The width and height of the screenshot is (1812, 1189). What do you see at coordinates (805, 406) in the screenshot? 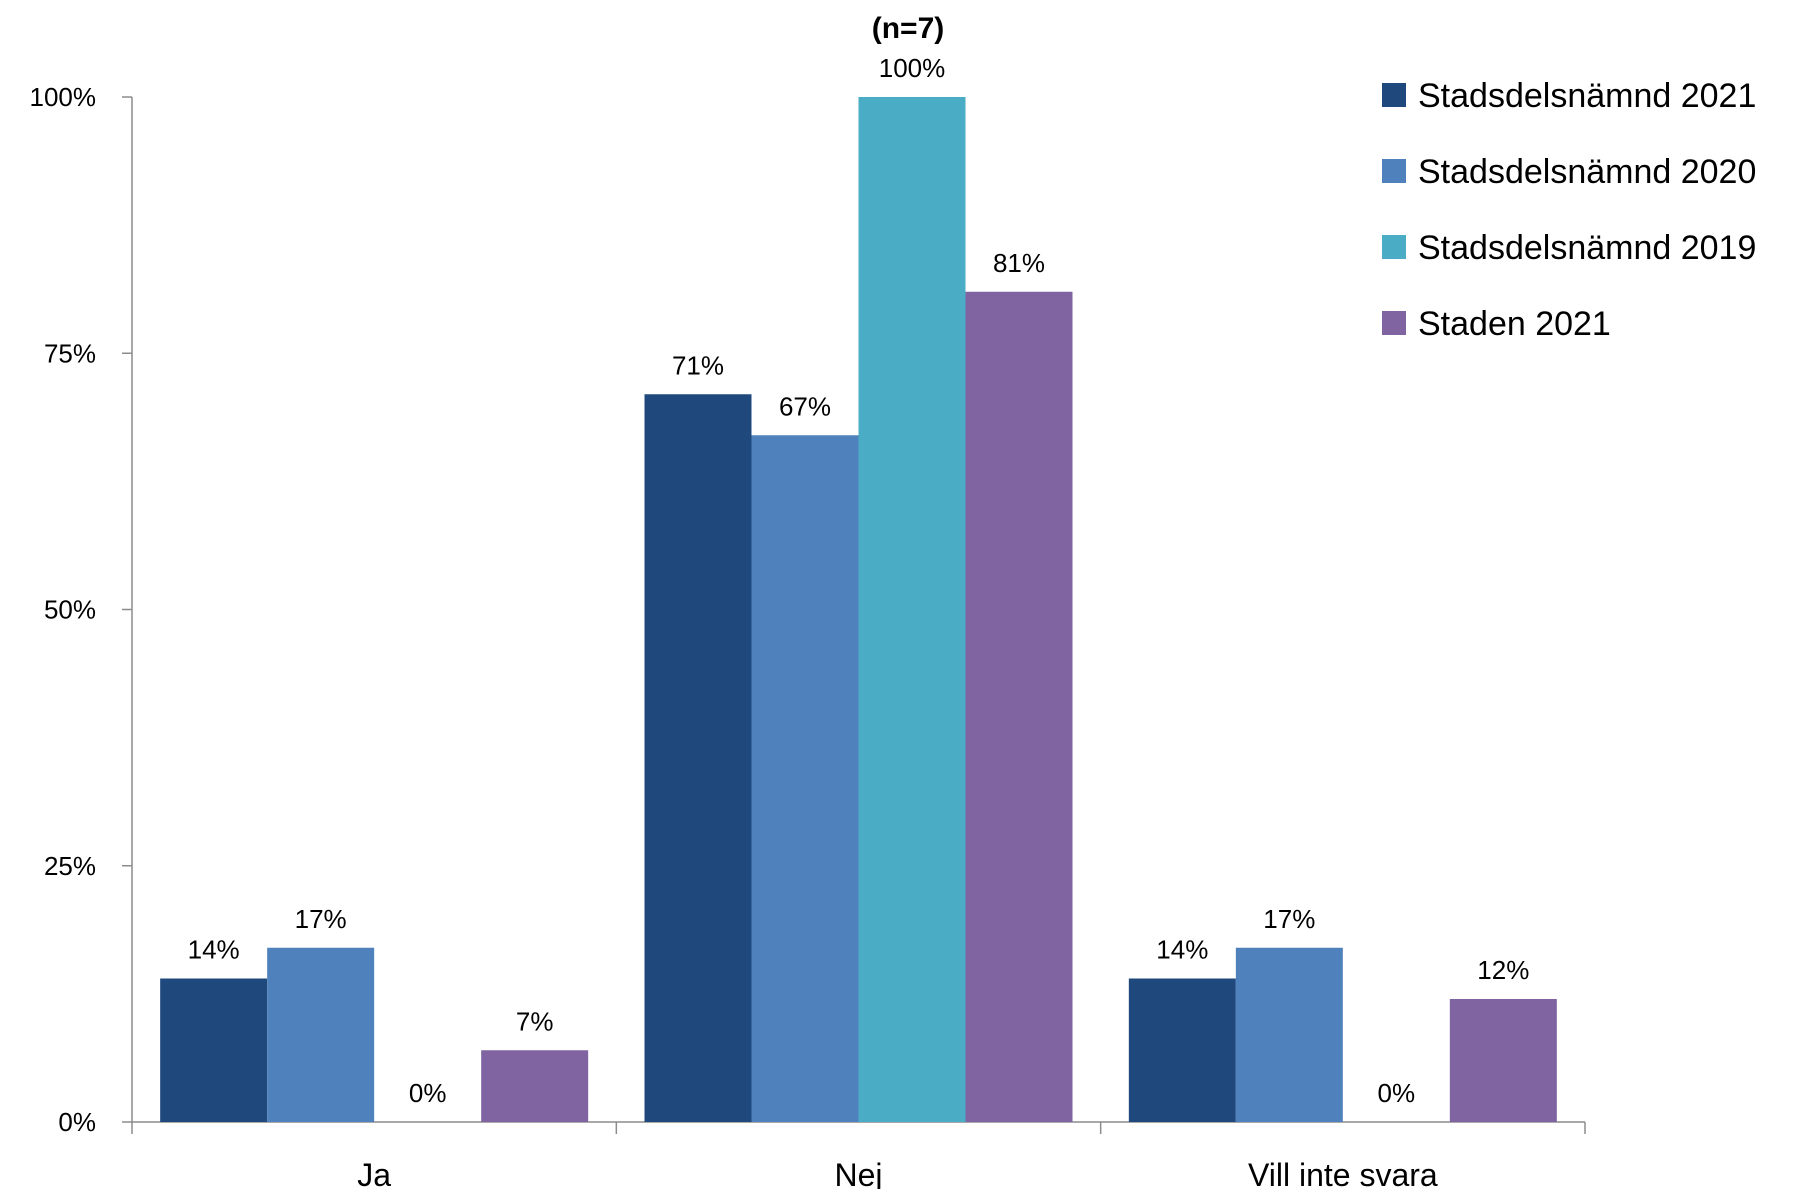
I see `data-label: 67%` at bounding box center [805, 406].